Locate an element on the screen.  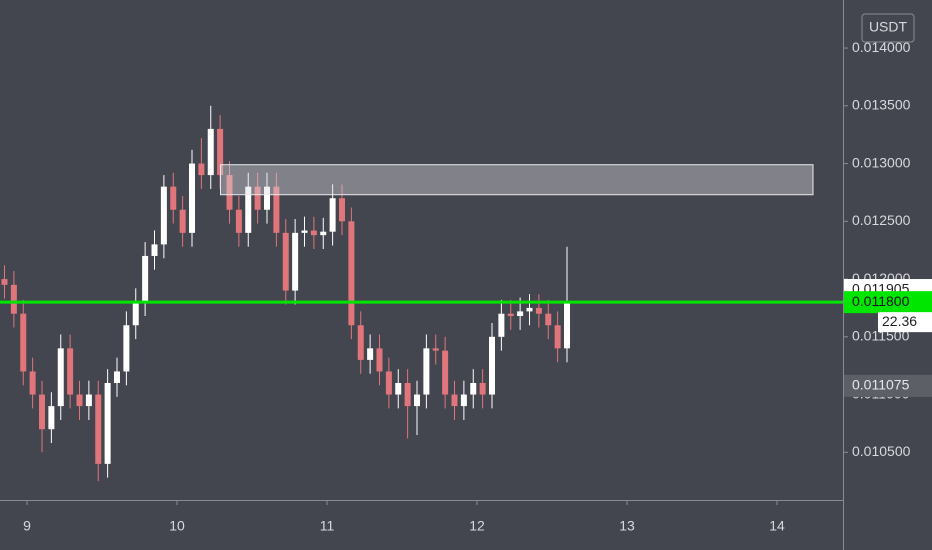
countdown-box is located at coordinates (905, 322).